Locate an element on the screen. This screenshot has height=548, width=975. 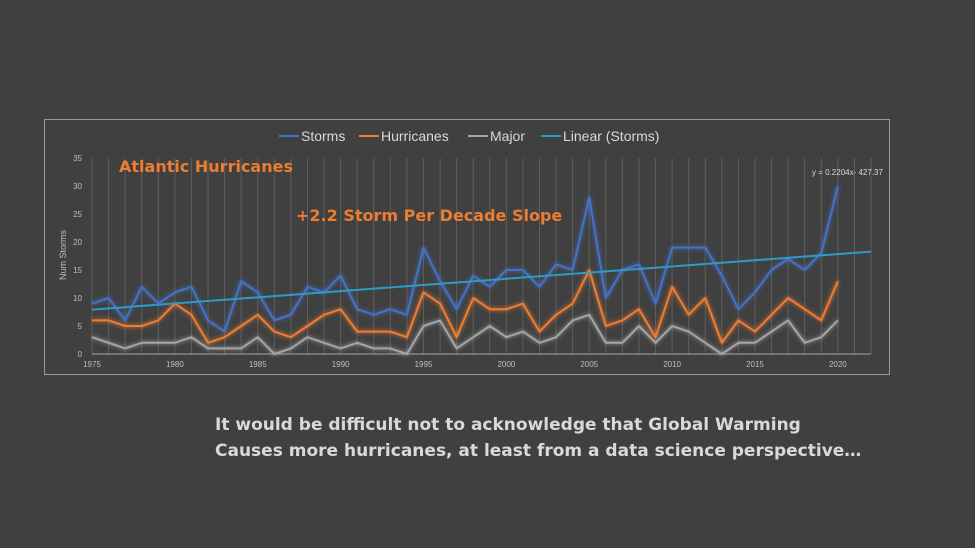
x-tick-label-1995: 1995 is located at coordinates (424, 364).